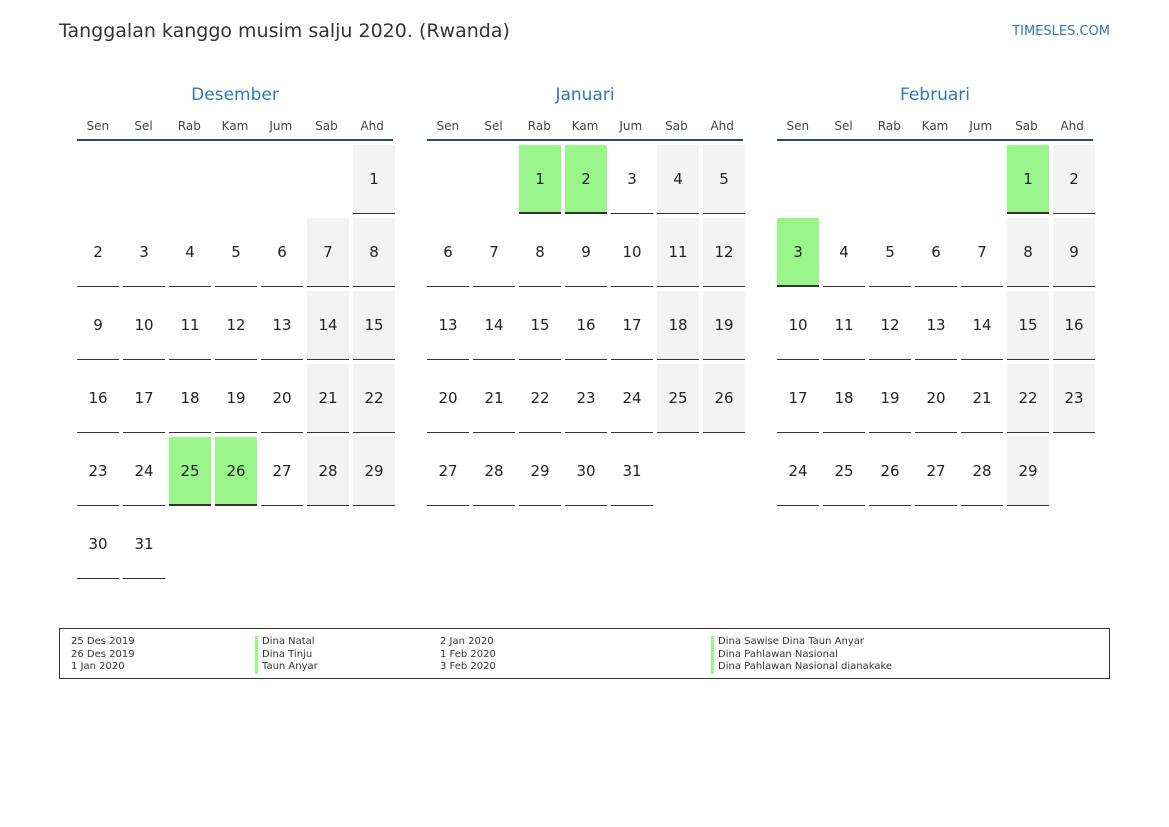 This screenshot has height=827, width=1169. I want to click on legend-date: 26 Des 2019, so click(103, 654).